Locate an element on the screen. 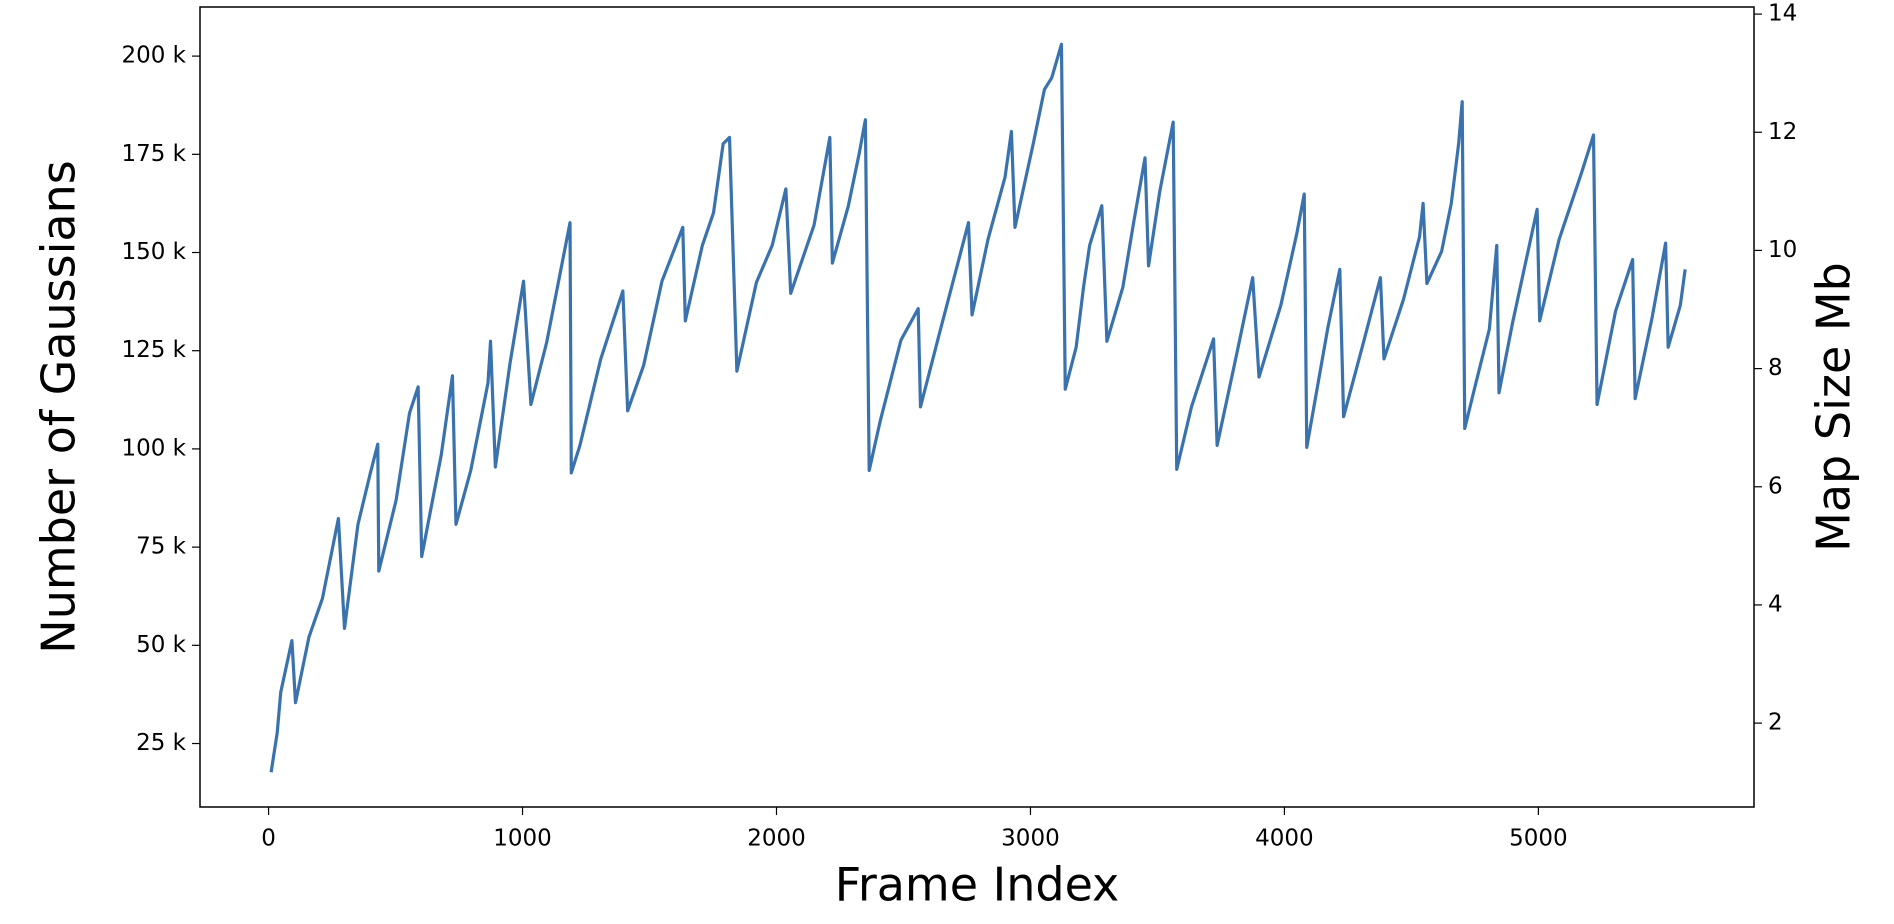 The width and height of the screenshot is (1894, 924). y2-tick-label: 12 is located at coordinates (1782, 132).